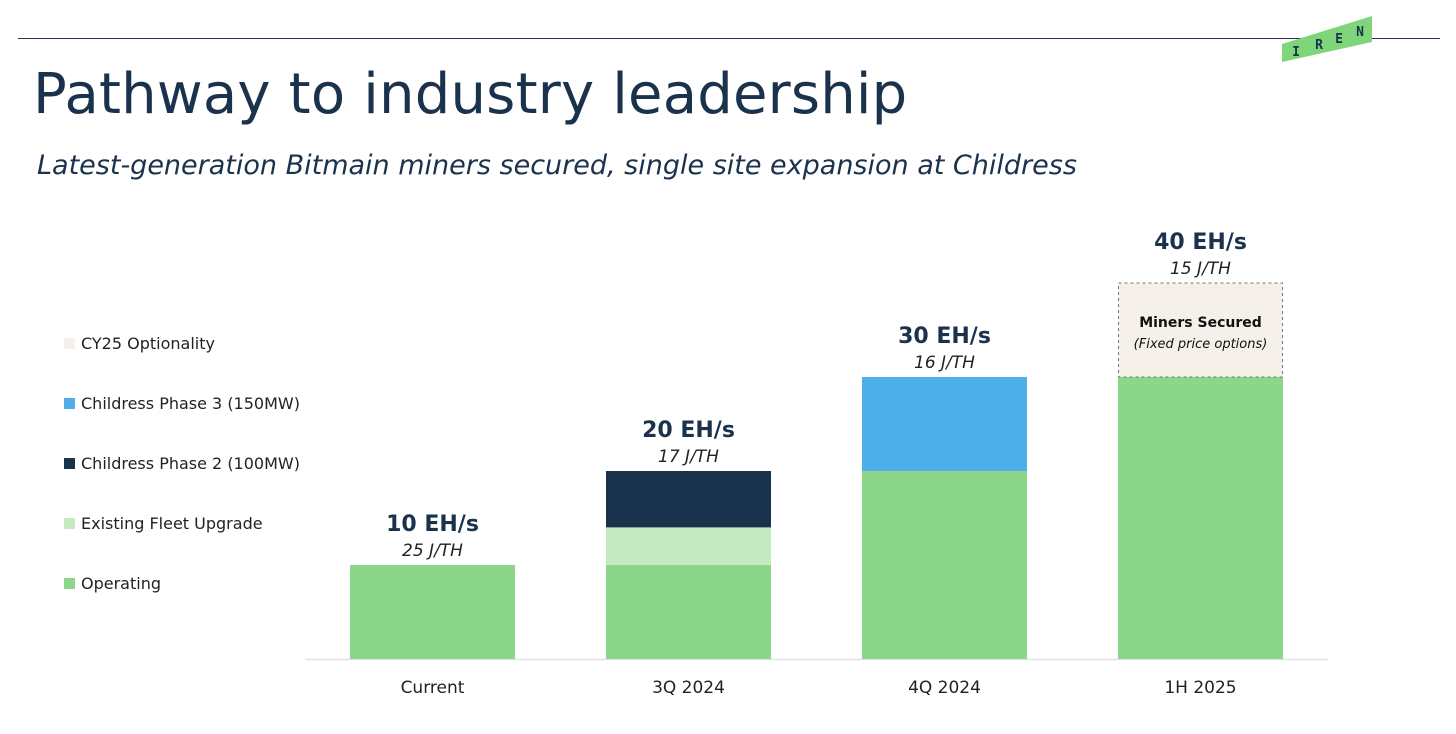 This screenshot has width=1456, height=734. Describe the element at coordinates (688, 546) in the screenshot. I see `bar-segment-existing-fleet-upgrade` at that location.